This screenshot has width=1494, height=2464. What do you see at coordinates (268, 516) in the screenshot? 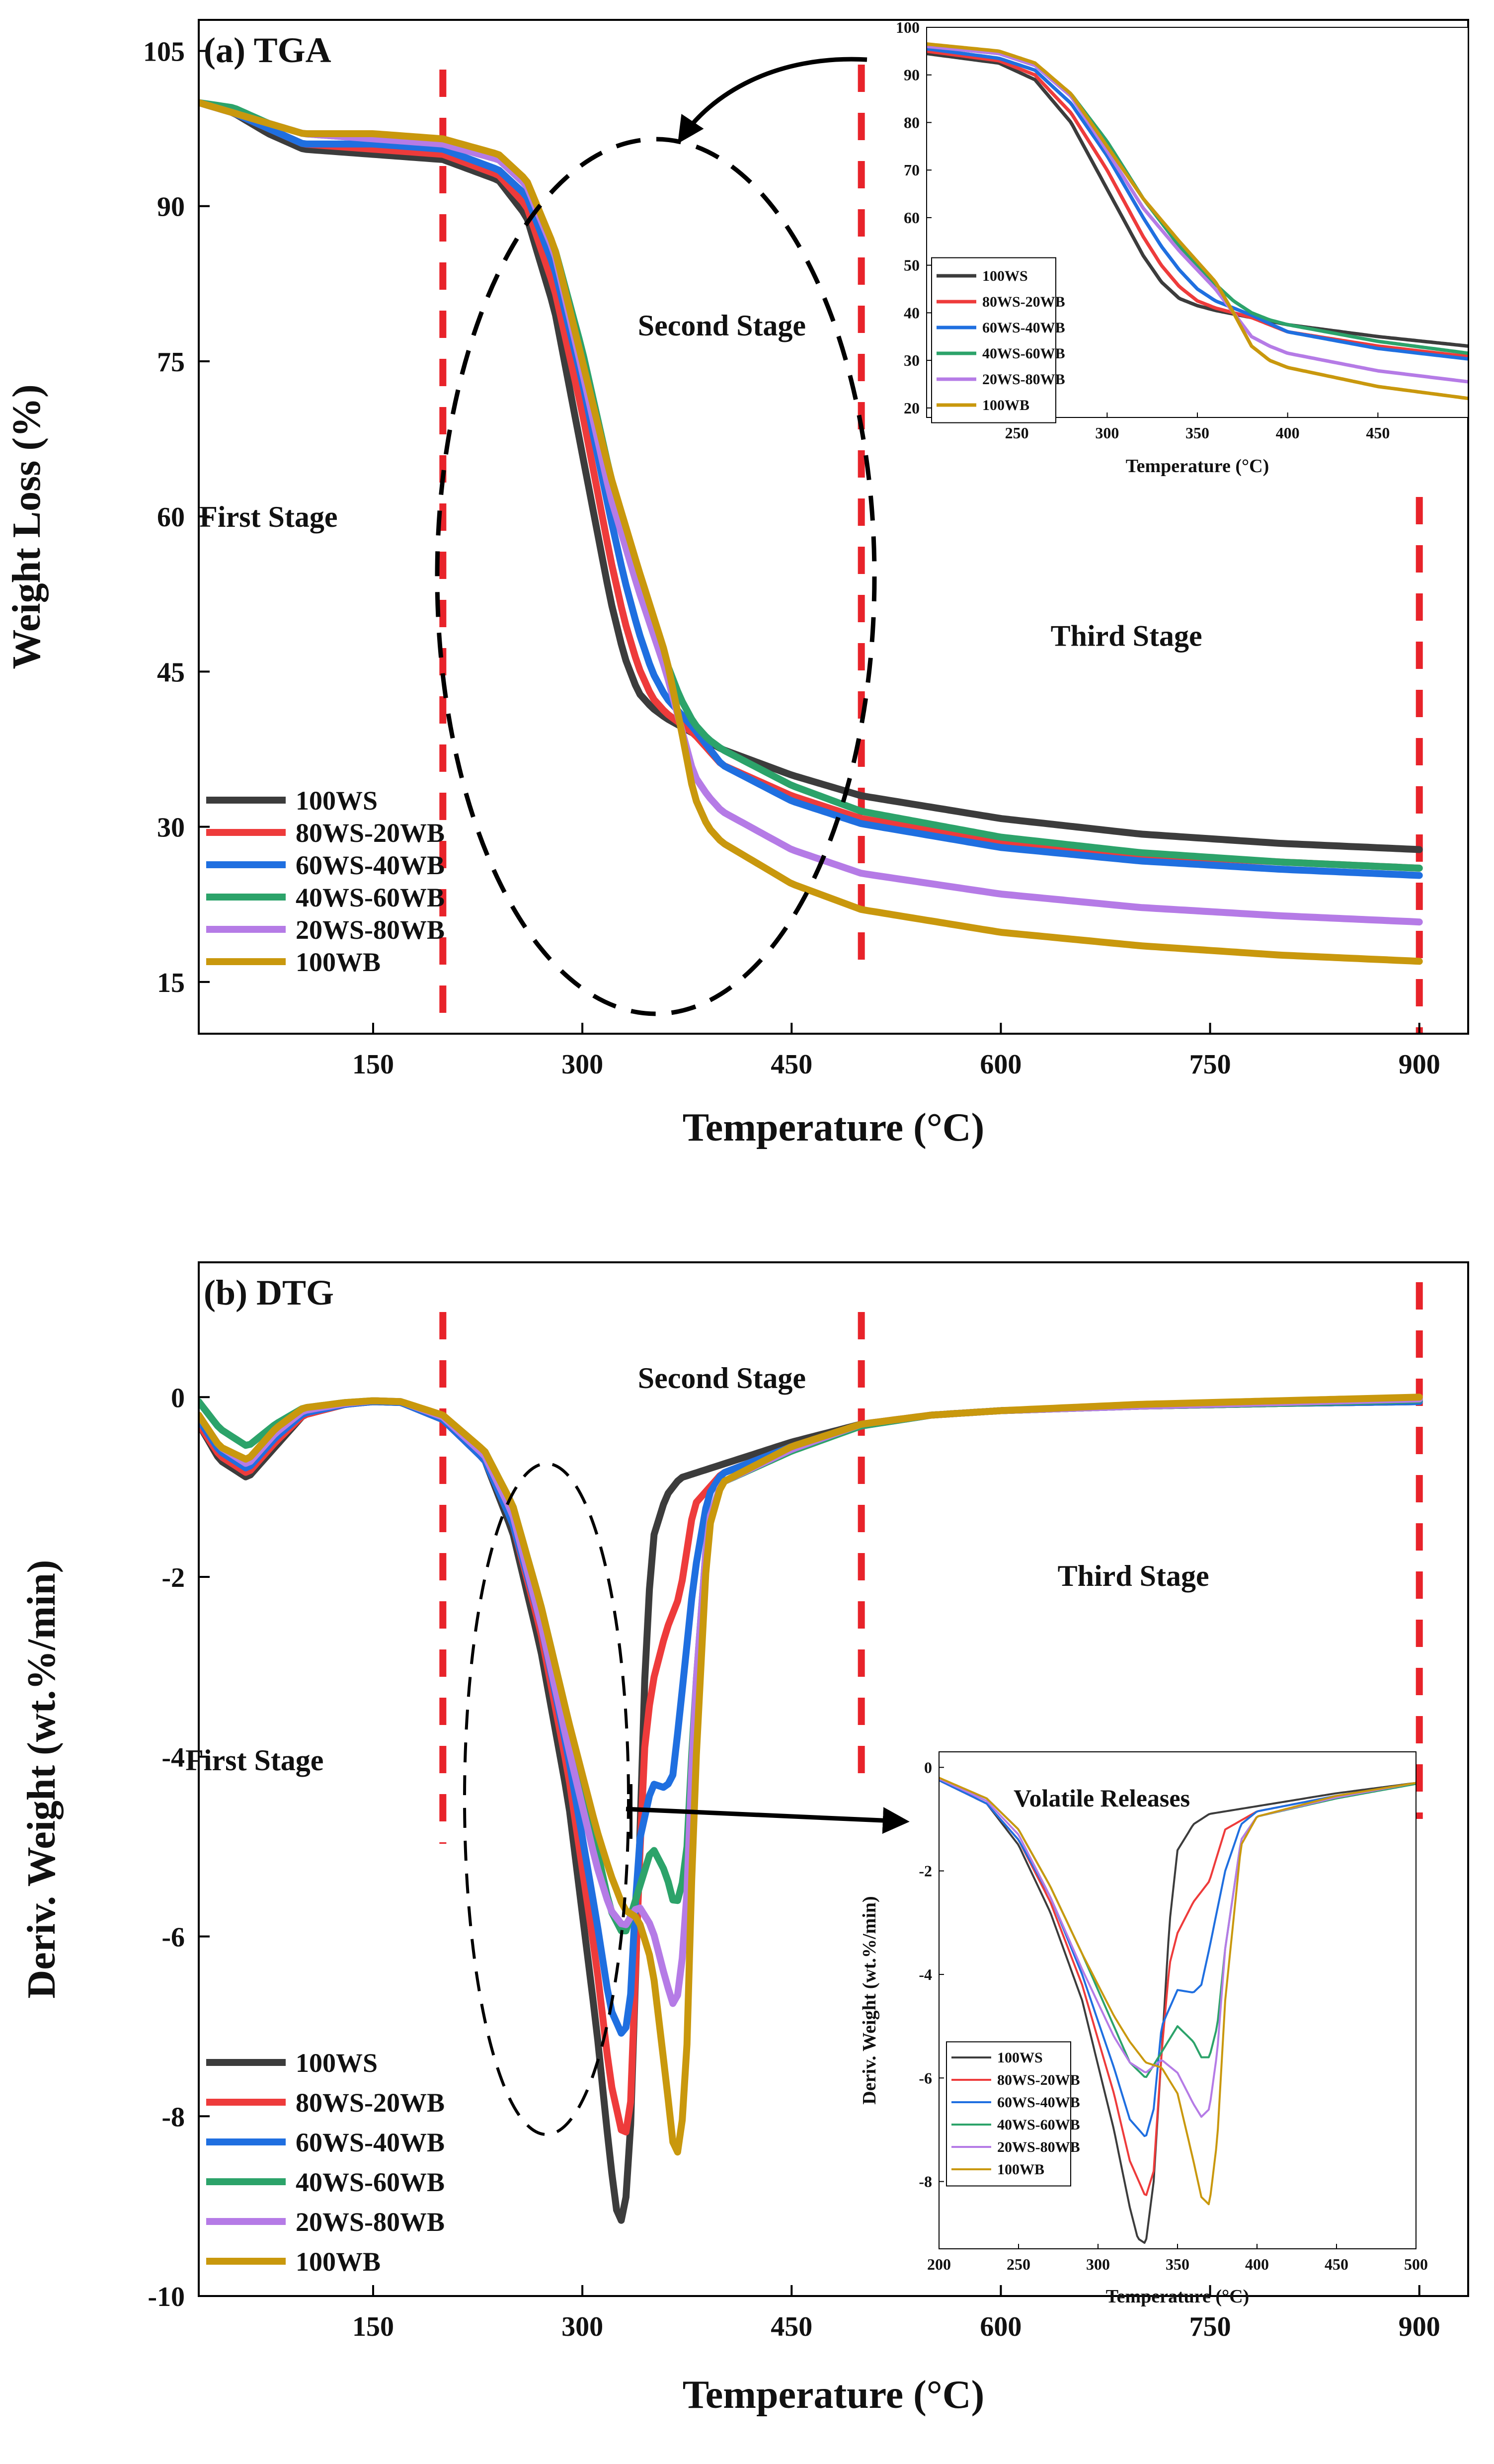
I see `stage-label: First Stage` at bounding box center [268, 516].